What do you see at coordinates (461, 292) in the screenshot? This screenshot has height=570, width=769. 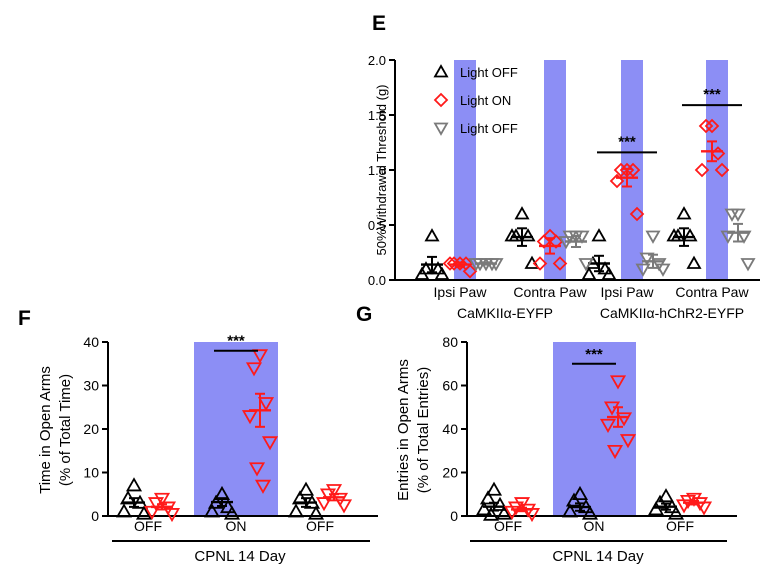 I see `panel-e-cat-1: Ipsi Paw` at bounding box center [461, 292].